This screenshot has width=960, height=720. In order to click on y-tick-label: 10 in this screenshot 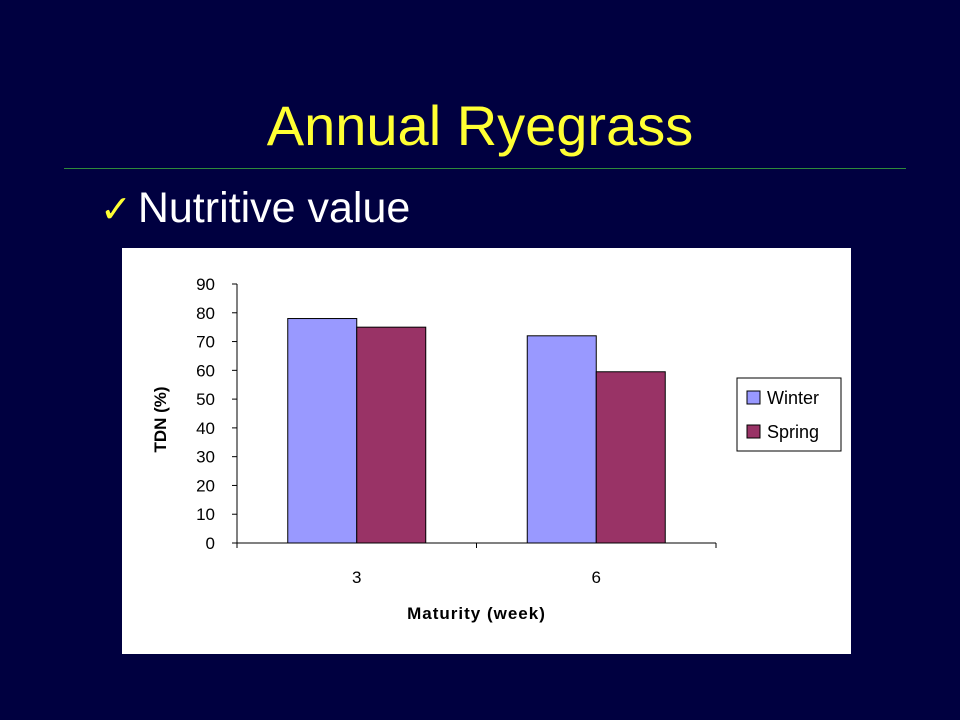, I will do `click(205, 514)`.